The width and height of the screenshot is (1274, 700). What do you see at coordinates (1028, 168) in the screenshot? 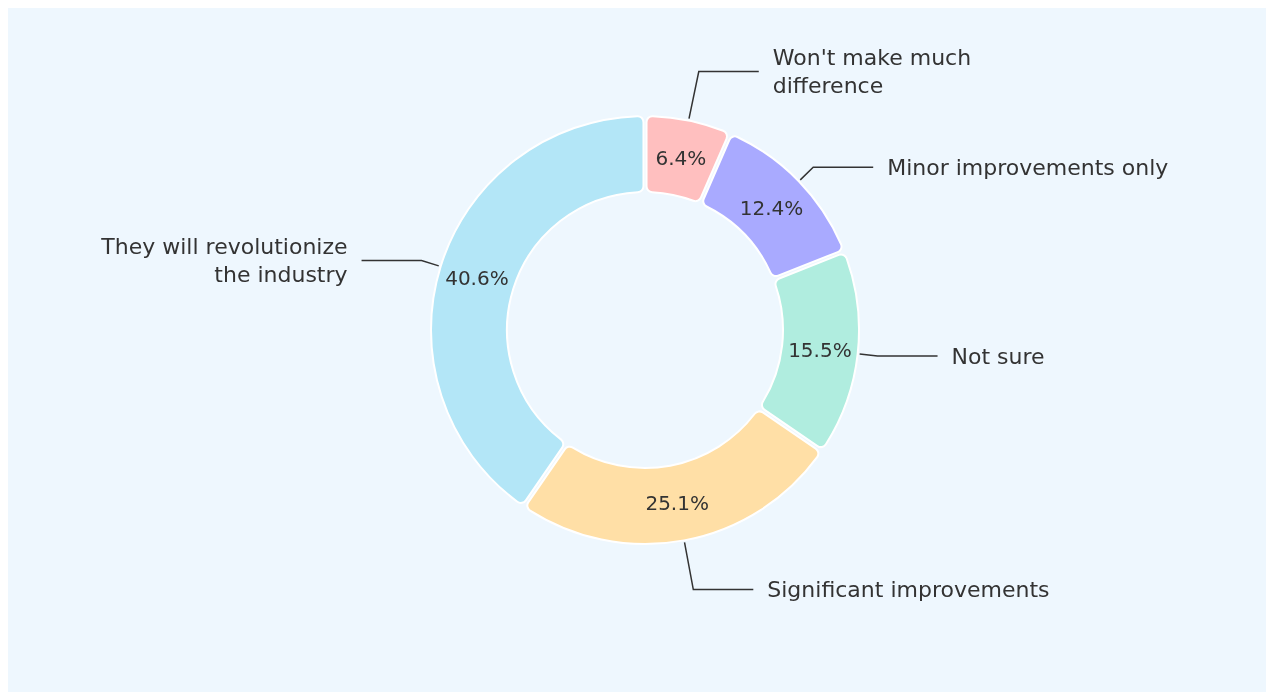
I see `slice-label: Minor improvements only` at bounding box center [1028, 168].